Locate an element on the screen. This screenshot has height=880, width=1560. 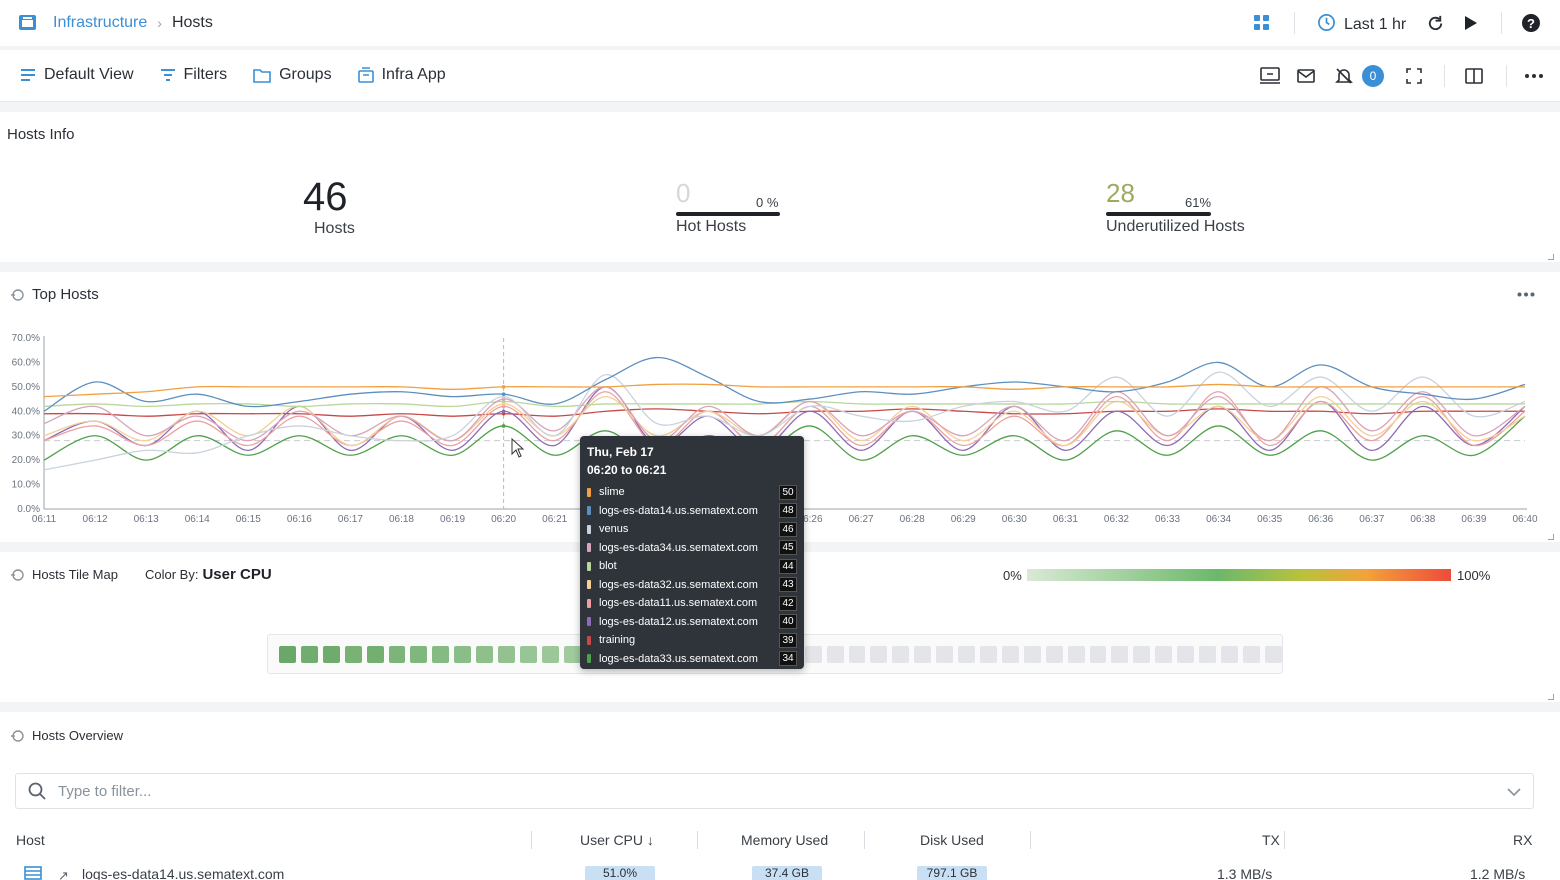
split-view-icon is located at coordinates (1474, 76).